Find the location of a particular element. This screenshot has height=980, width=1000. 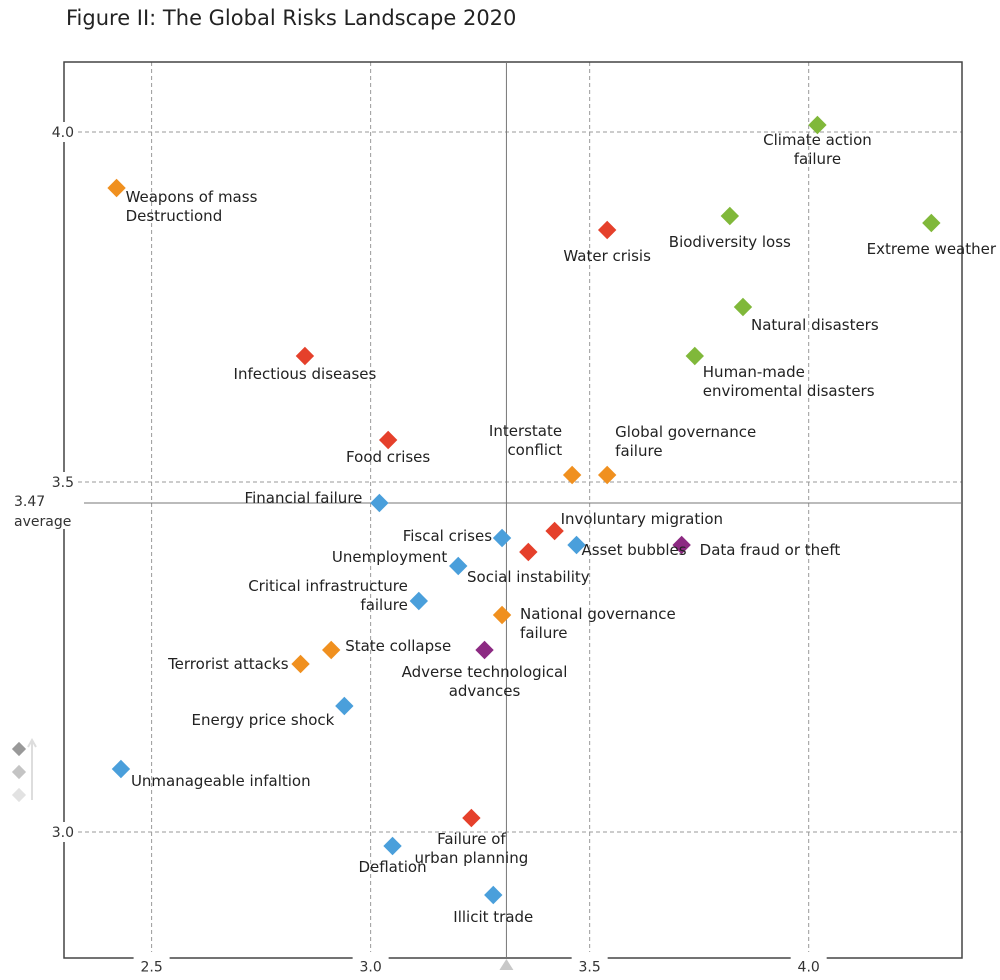

risk-label-line: urban planning is located at coordinates (472, 858).